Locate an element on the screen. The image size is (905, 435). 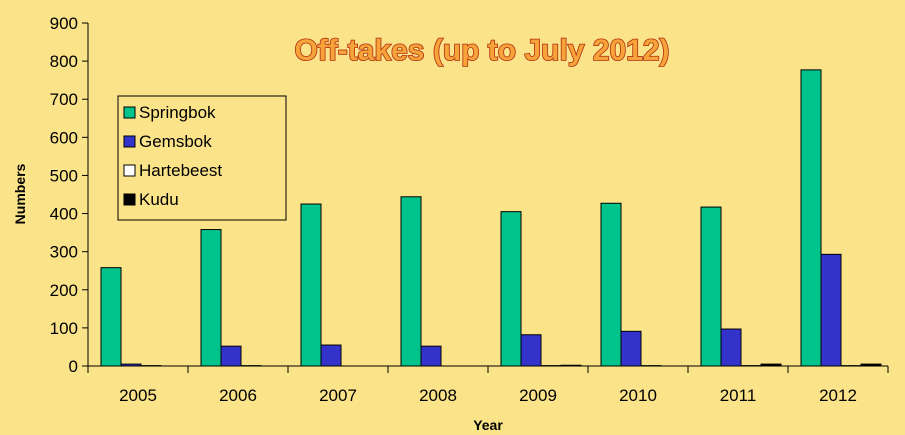
x-tick-label: 2011 is located at coordinates (738, 395).